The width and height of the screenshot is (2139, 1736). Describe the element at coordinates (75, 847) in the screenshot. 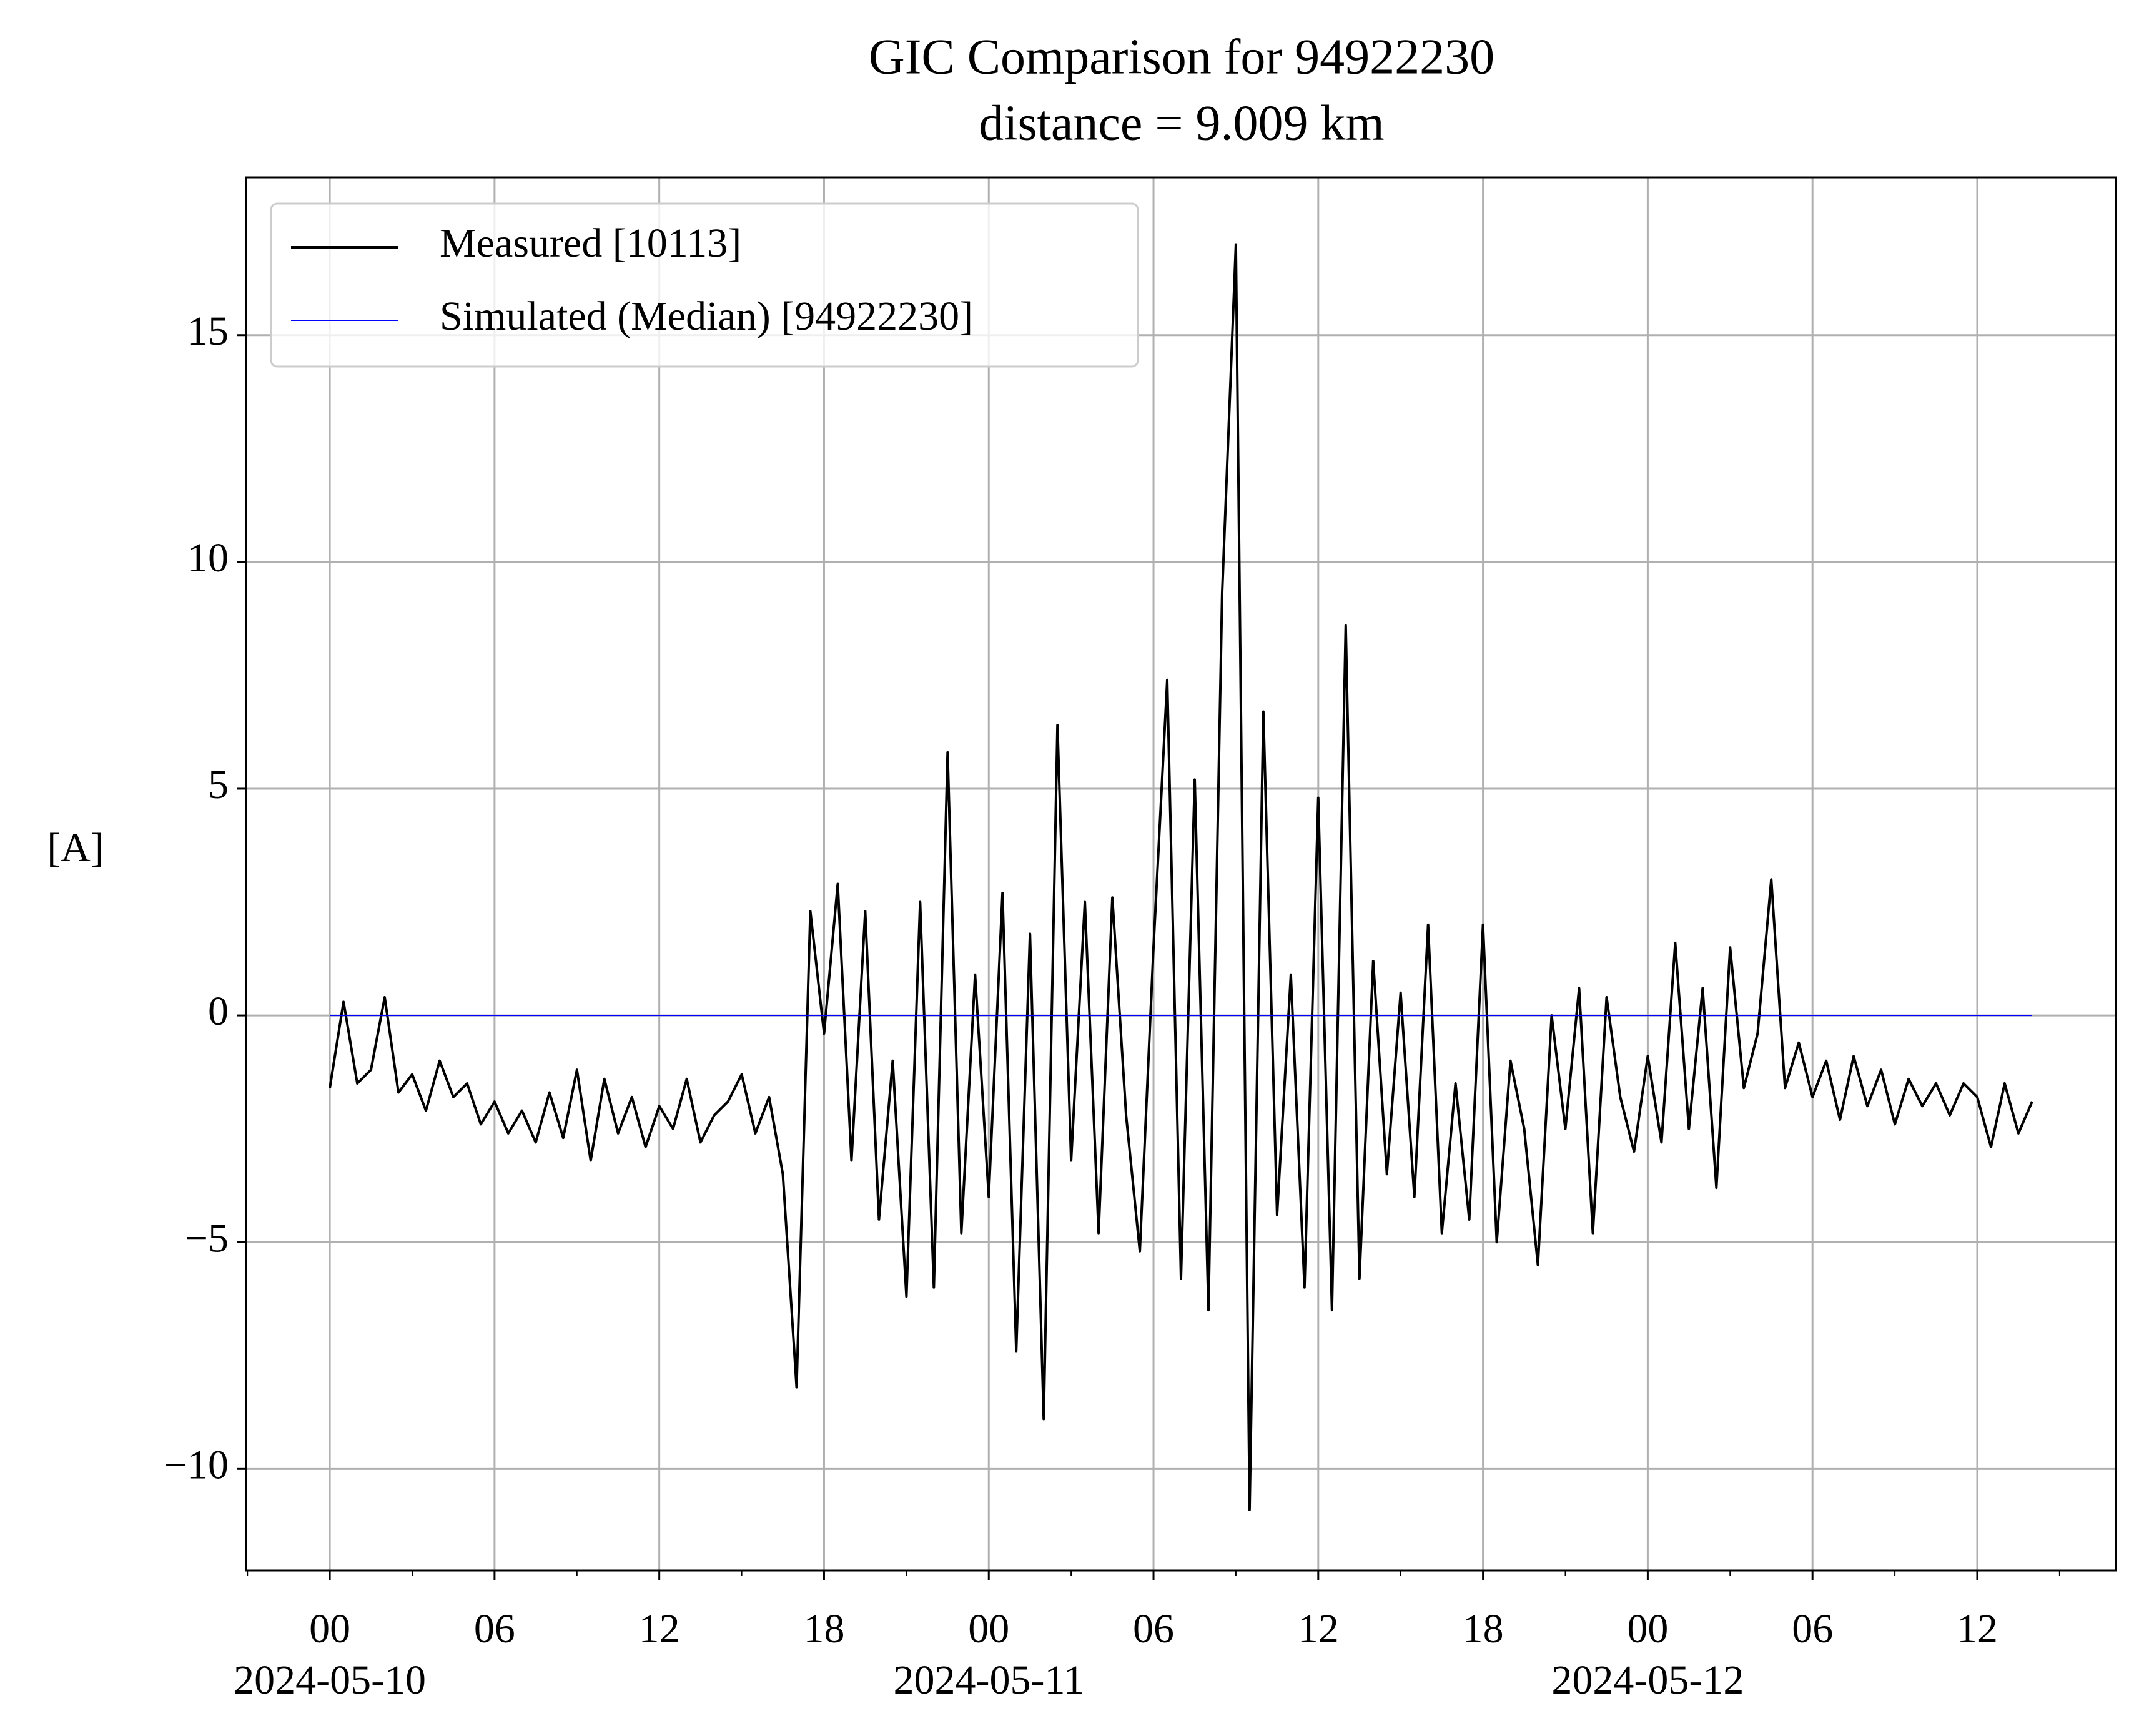

I see `y-axis-label: [A]` at that location.